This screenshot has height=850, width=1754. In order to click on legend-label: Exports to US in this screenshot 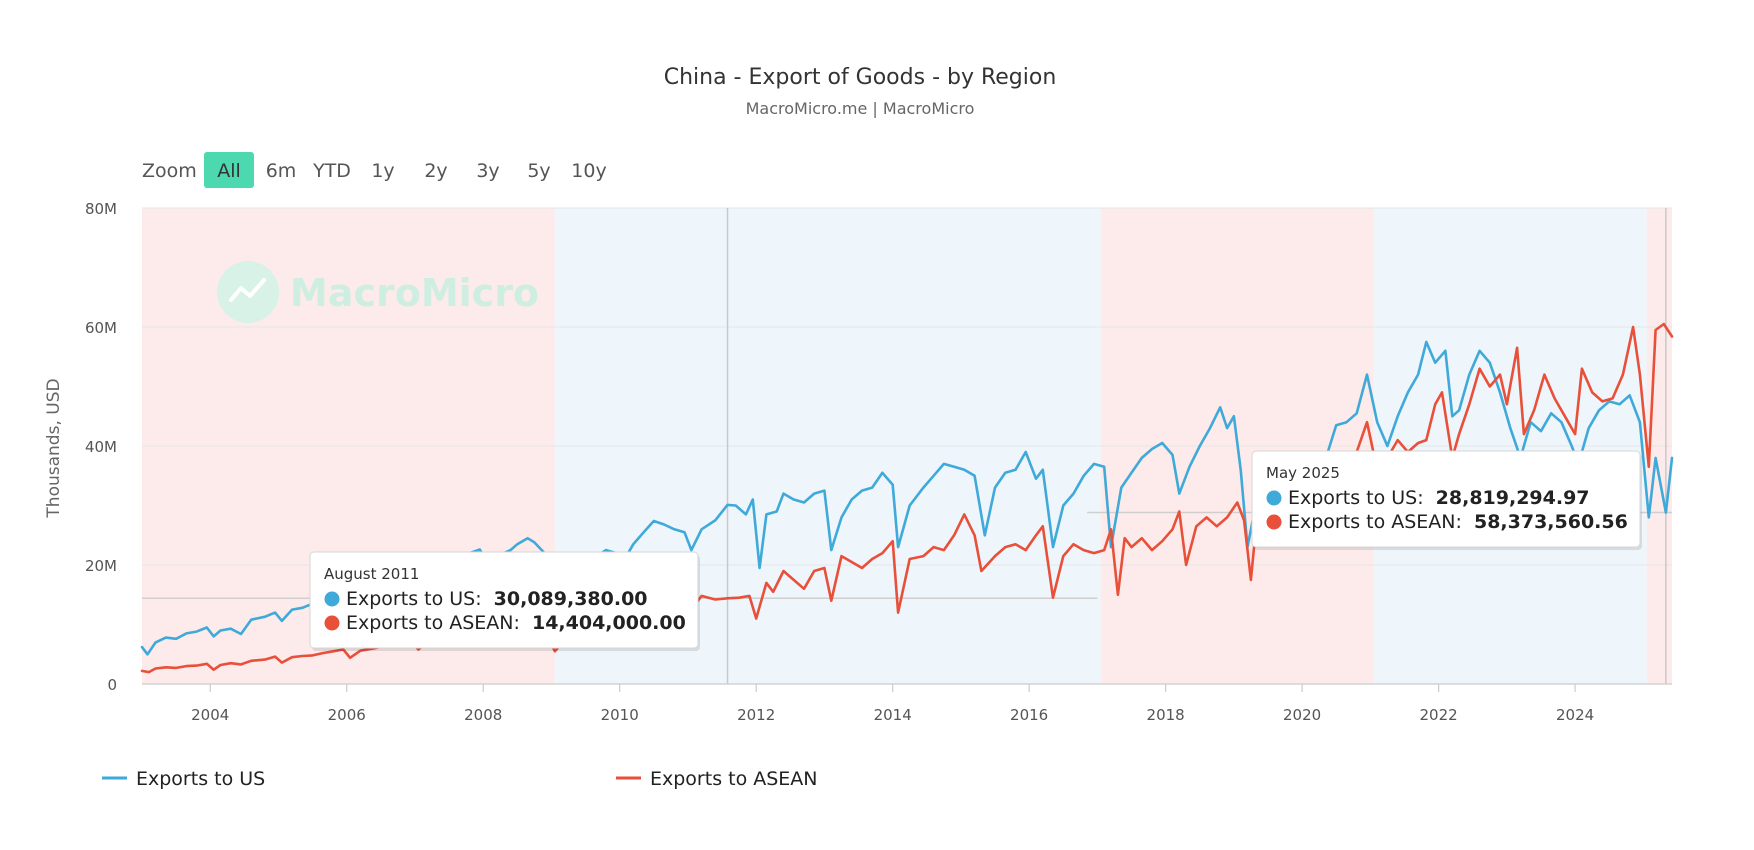, I will do `click(200, 779)`.